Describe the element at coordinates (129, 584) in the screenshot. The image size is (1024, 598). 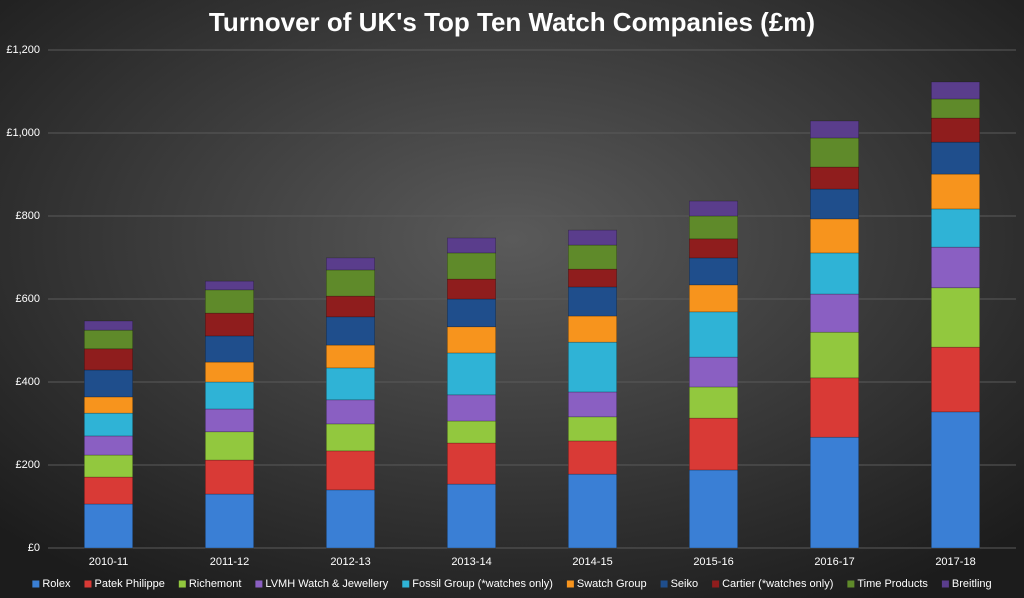
I see `legend-label: Patek Philippe` at that location.